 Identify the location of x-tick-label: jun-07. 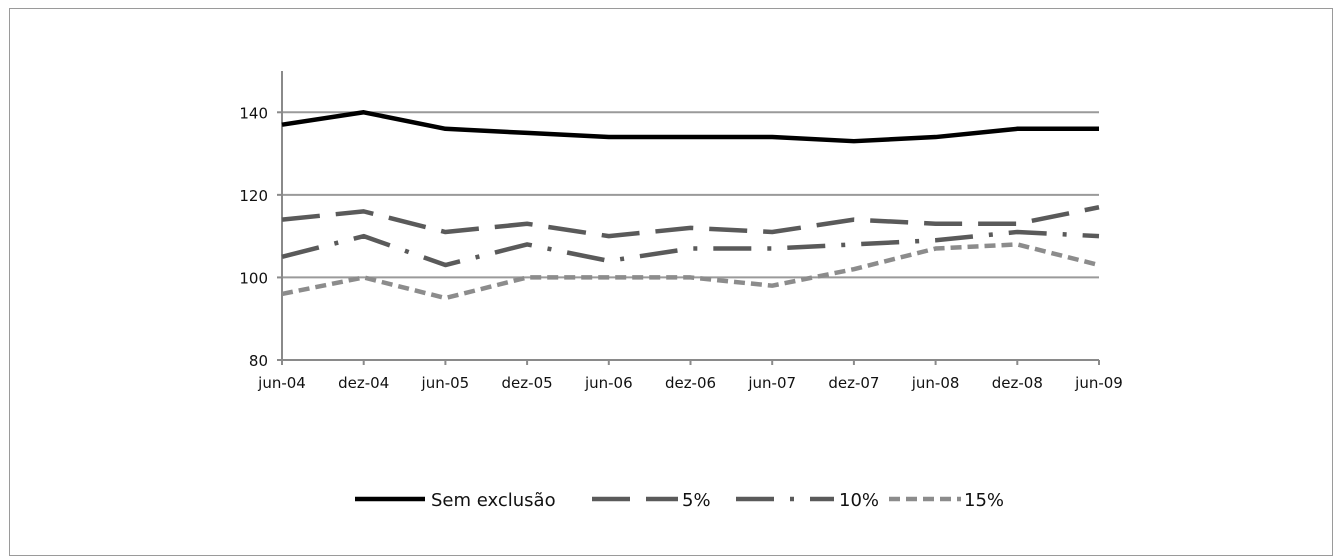
(771, 383).